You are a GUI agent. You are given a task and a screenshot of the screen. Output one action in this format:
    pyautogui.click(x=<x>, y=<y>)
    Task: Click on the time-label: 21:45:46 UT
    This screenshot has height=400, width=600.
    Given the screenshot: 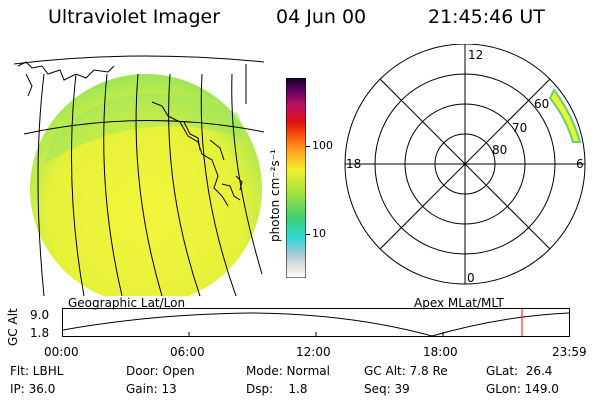 What is the action you would take?
    pyautogui.click(x=486, y=17)
    